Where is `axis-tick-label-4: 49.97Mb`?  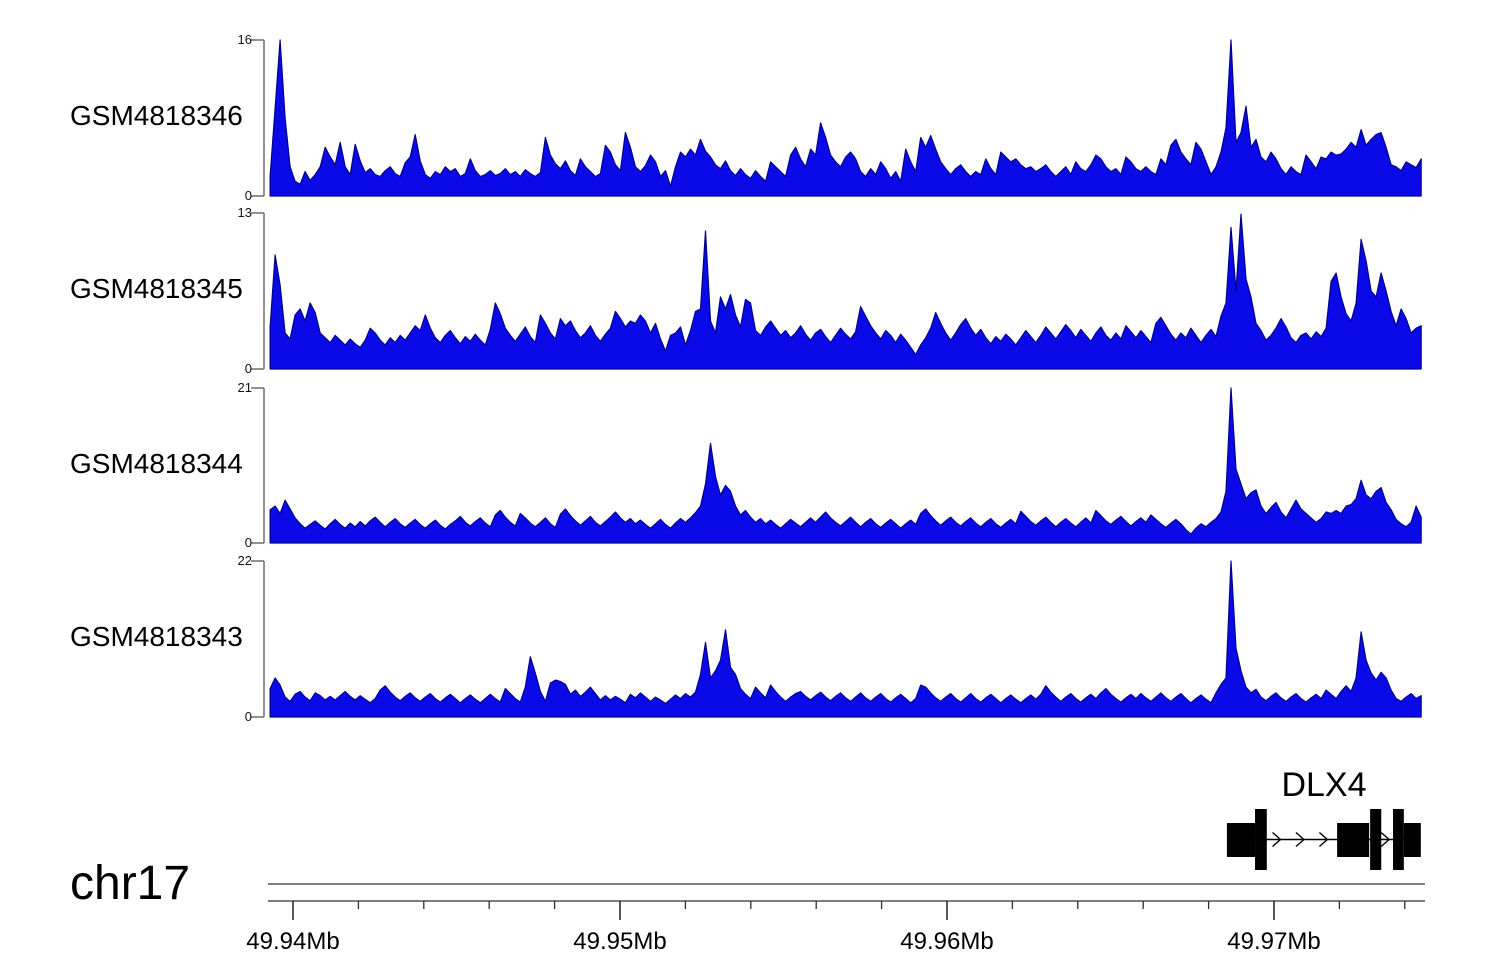
axis-tick-label-4: 49.97Mb is located at coordinates (1274, 941).